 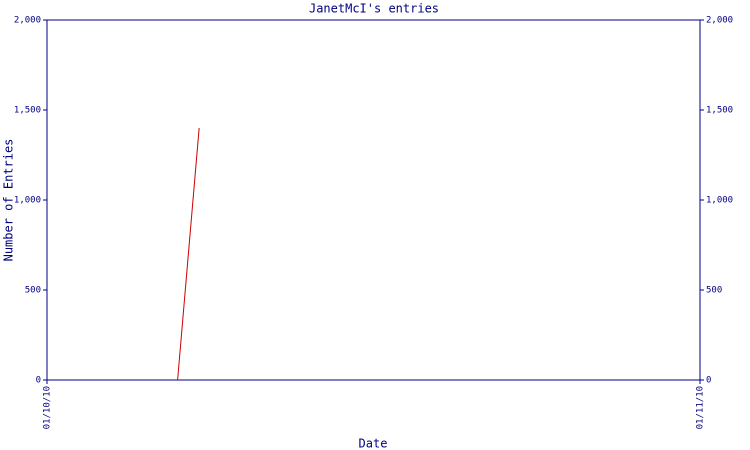 I want to click on y2-tick-label: 500, so click(x=714, y=291).